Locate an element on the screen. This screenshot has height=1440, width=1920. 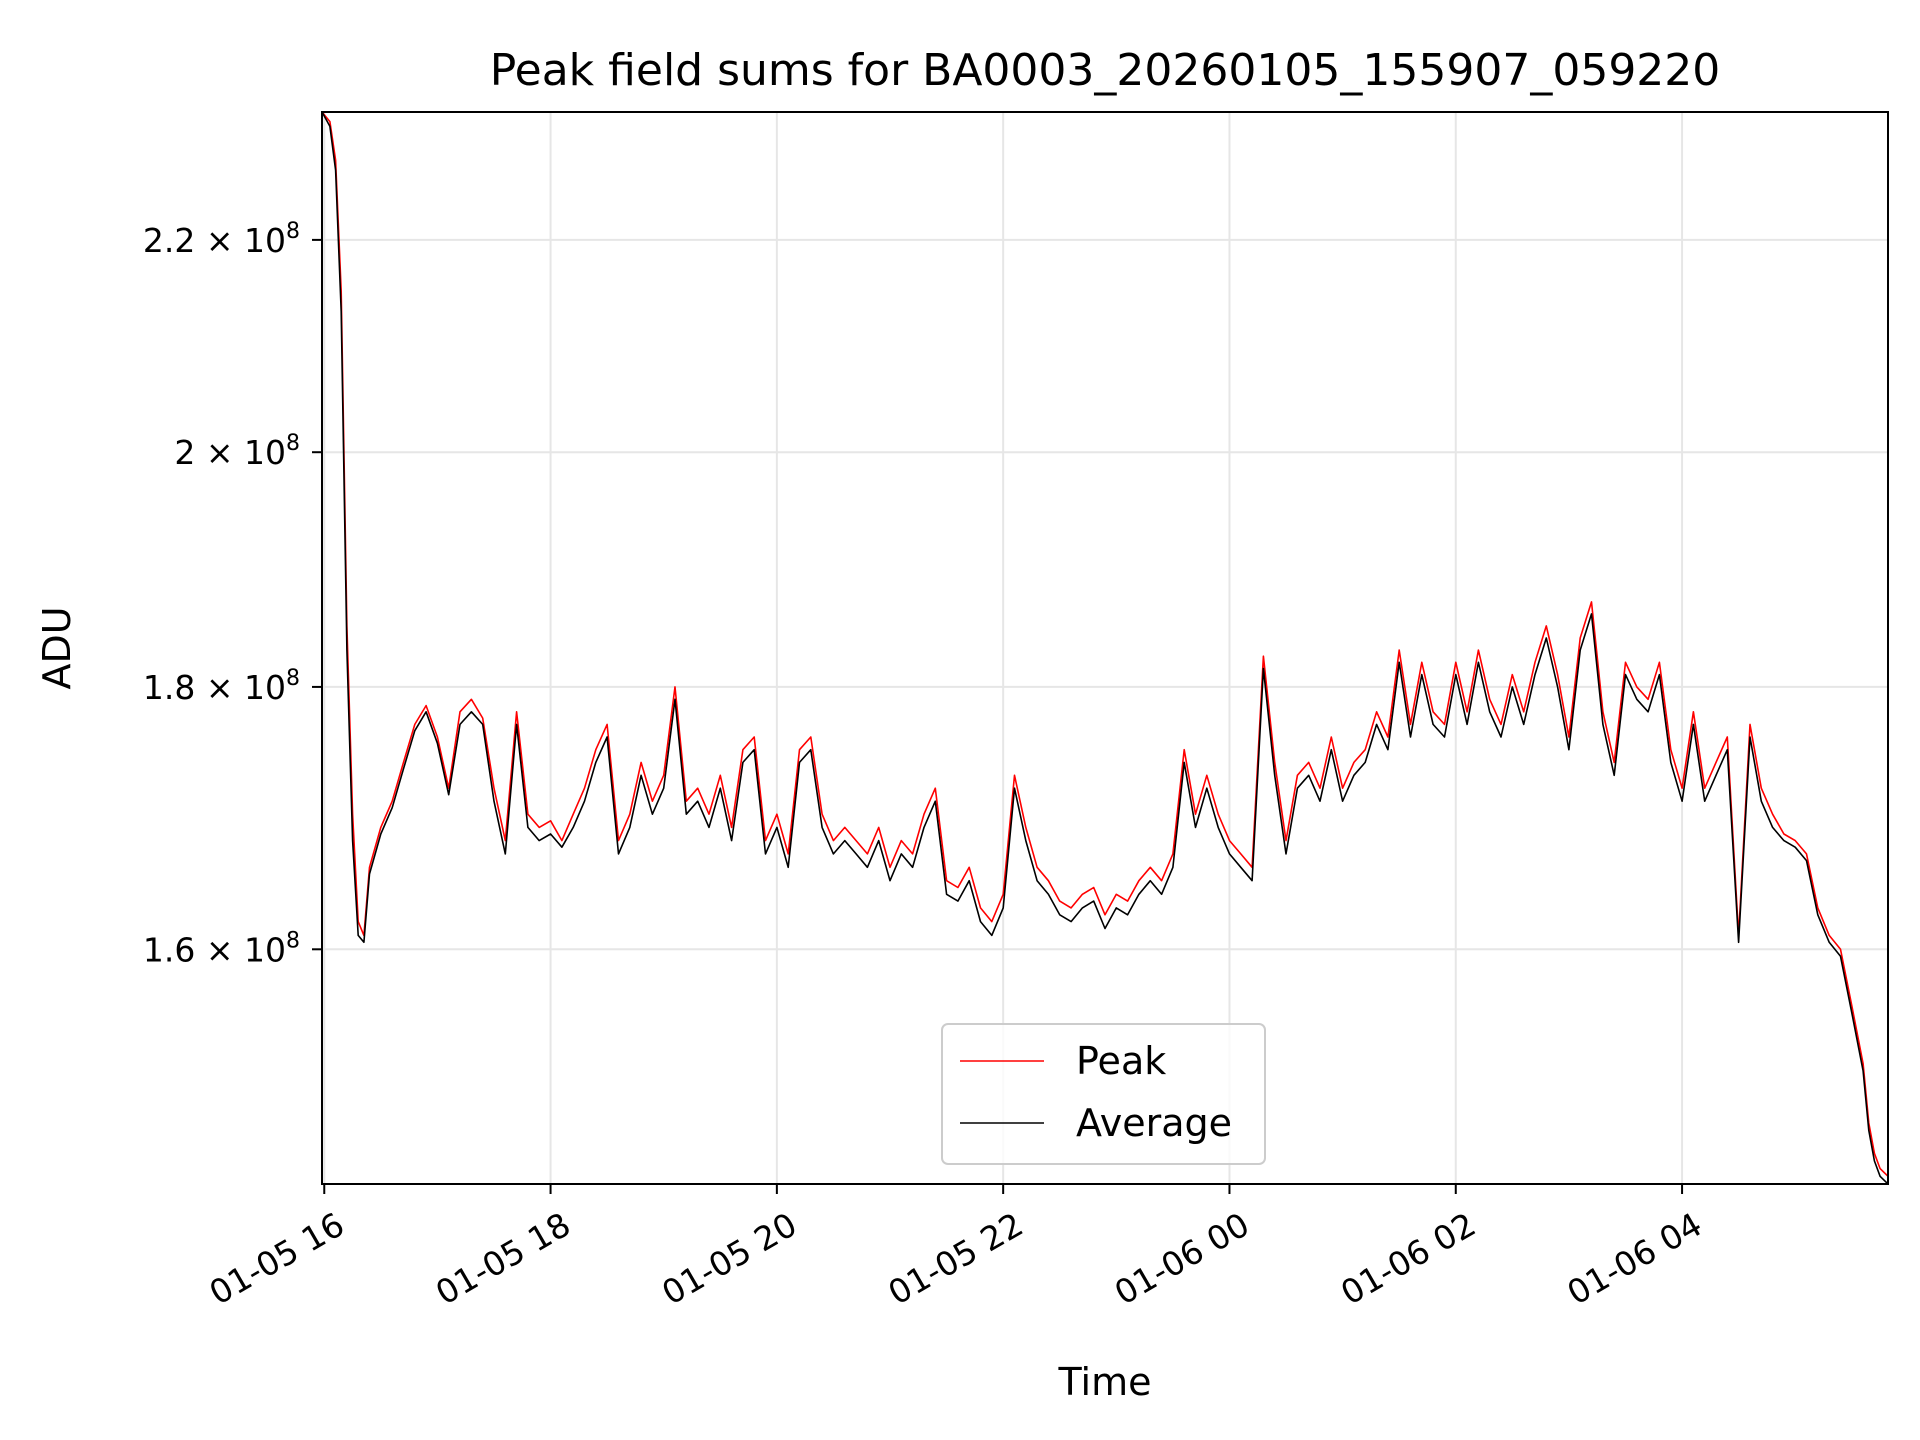
y-tick-label: 1.8 × 108 is located at coordinates (221, 686).